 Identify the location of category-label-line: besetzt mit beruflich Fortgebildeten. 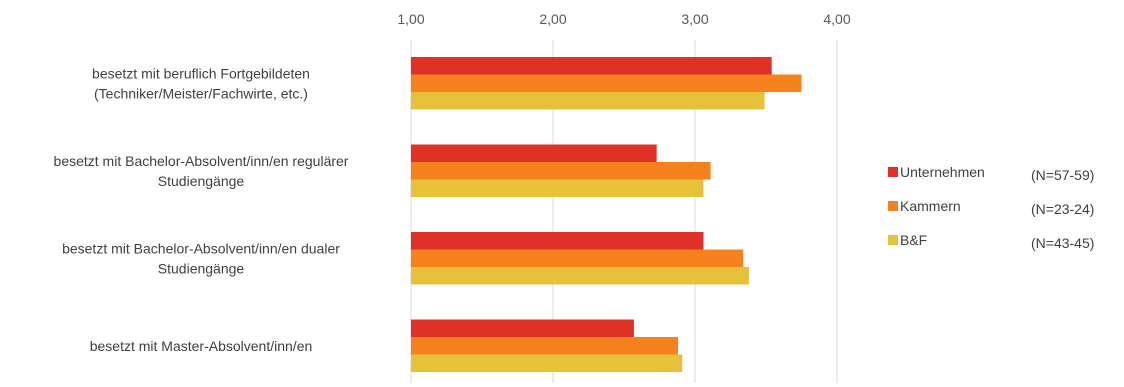
(201, 73).